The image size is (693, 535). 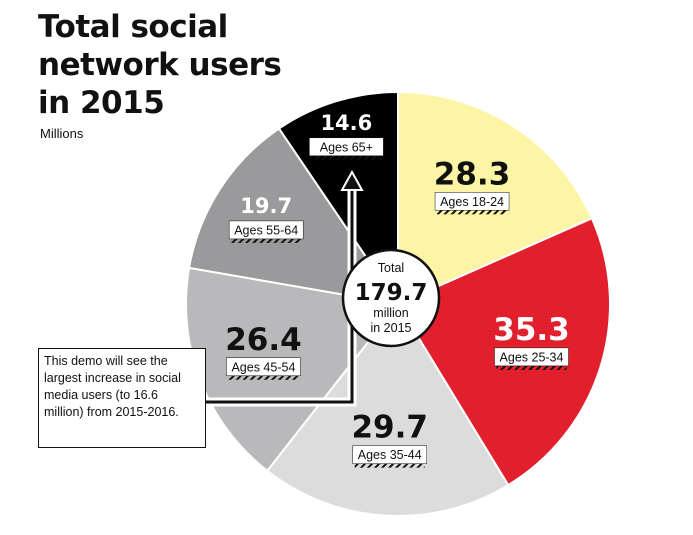 What do you see at coordinates (389, 428) in the screenshot?
I see `value-label-ages-35-44: 29.7` at bounding box center [389, 428].